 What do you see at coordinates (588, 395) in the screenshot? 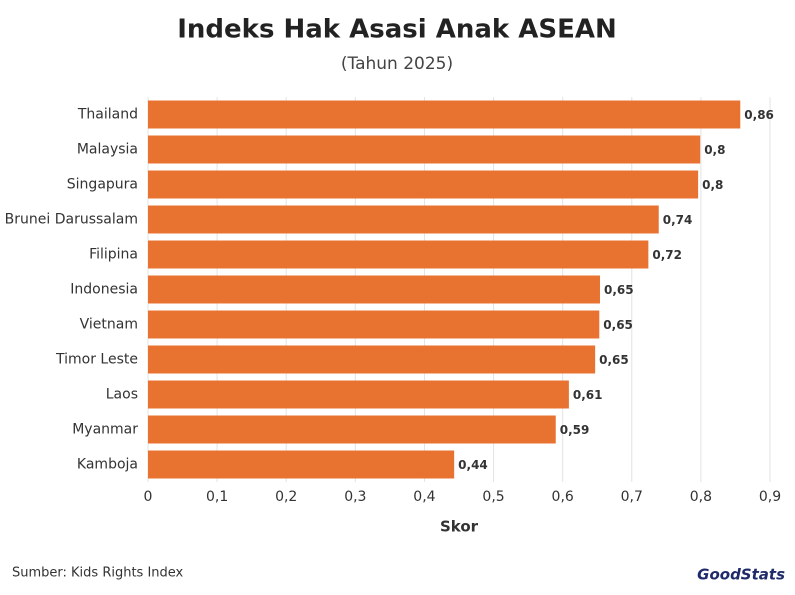
I see `value-label: 0,61` at bounding box center [588, 395].